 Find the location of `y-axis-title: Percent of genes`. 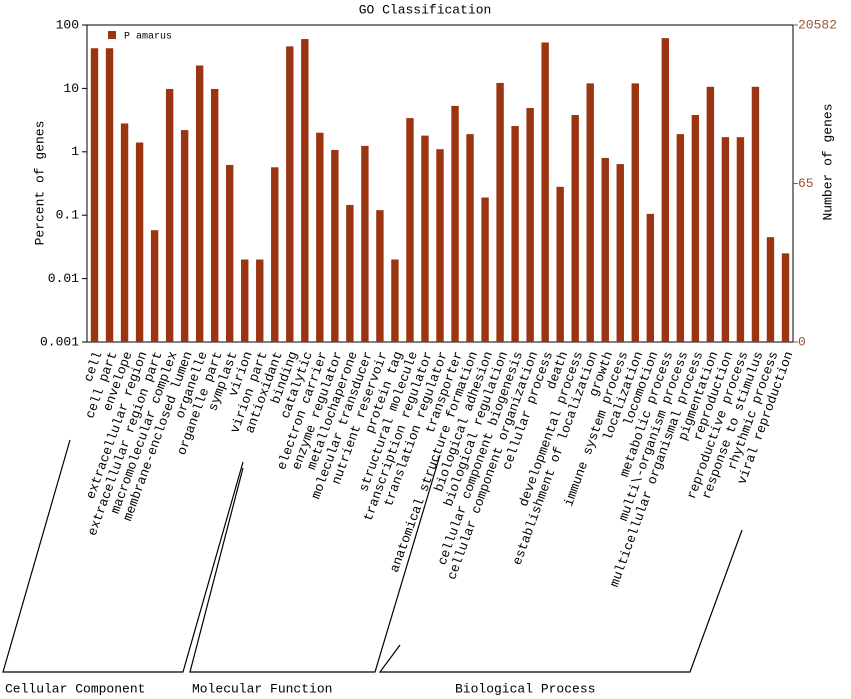

y-axis-title: Percent of genes is located at coordinates (39, 183).